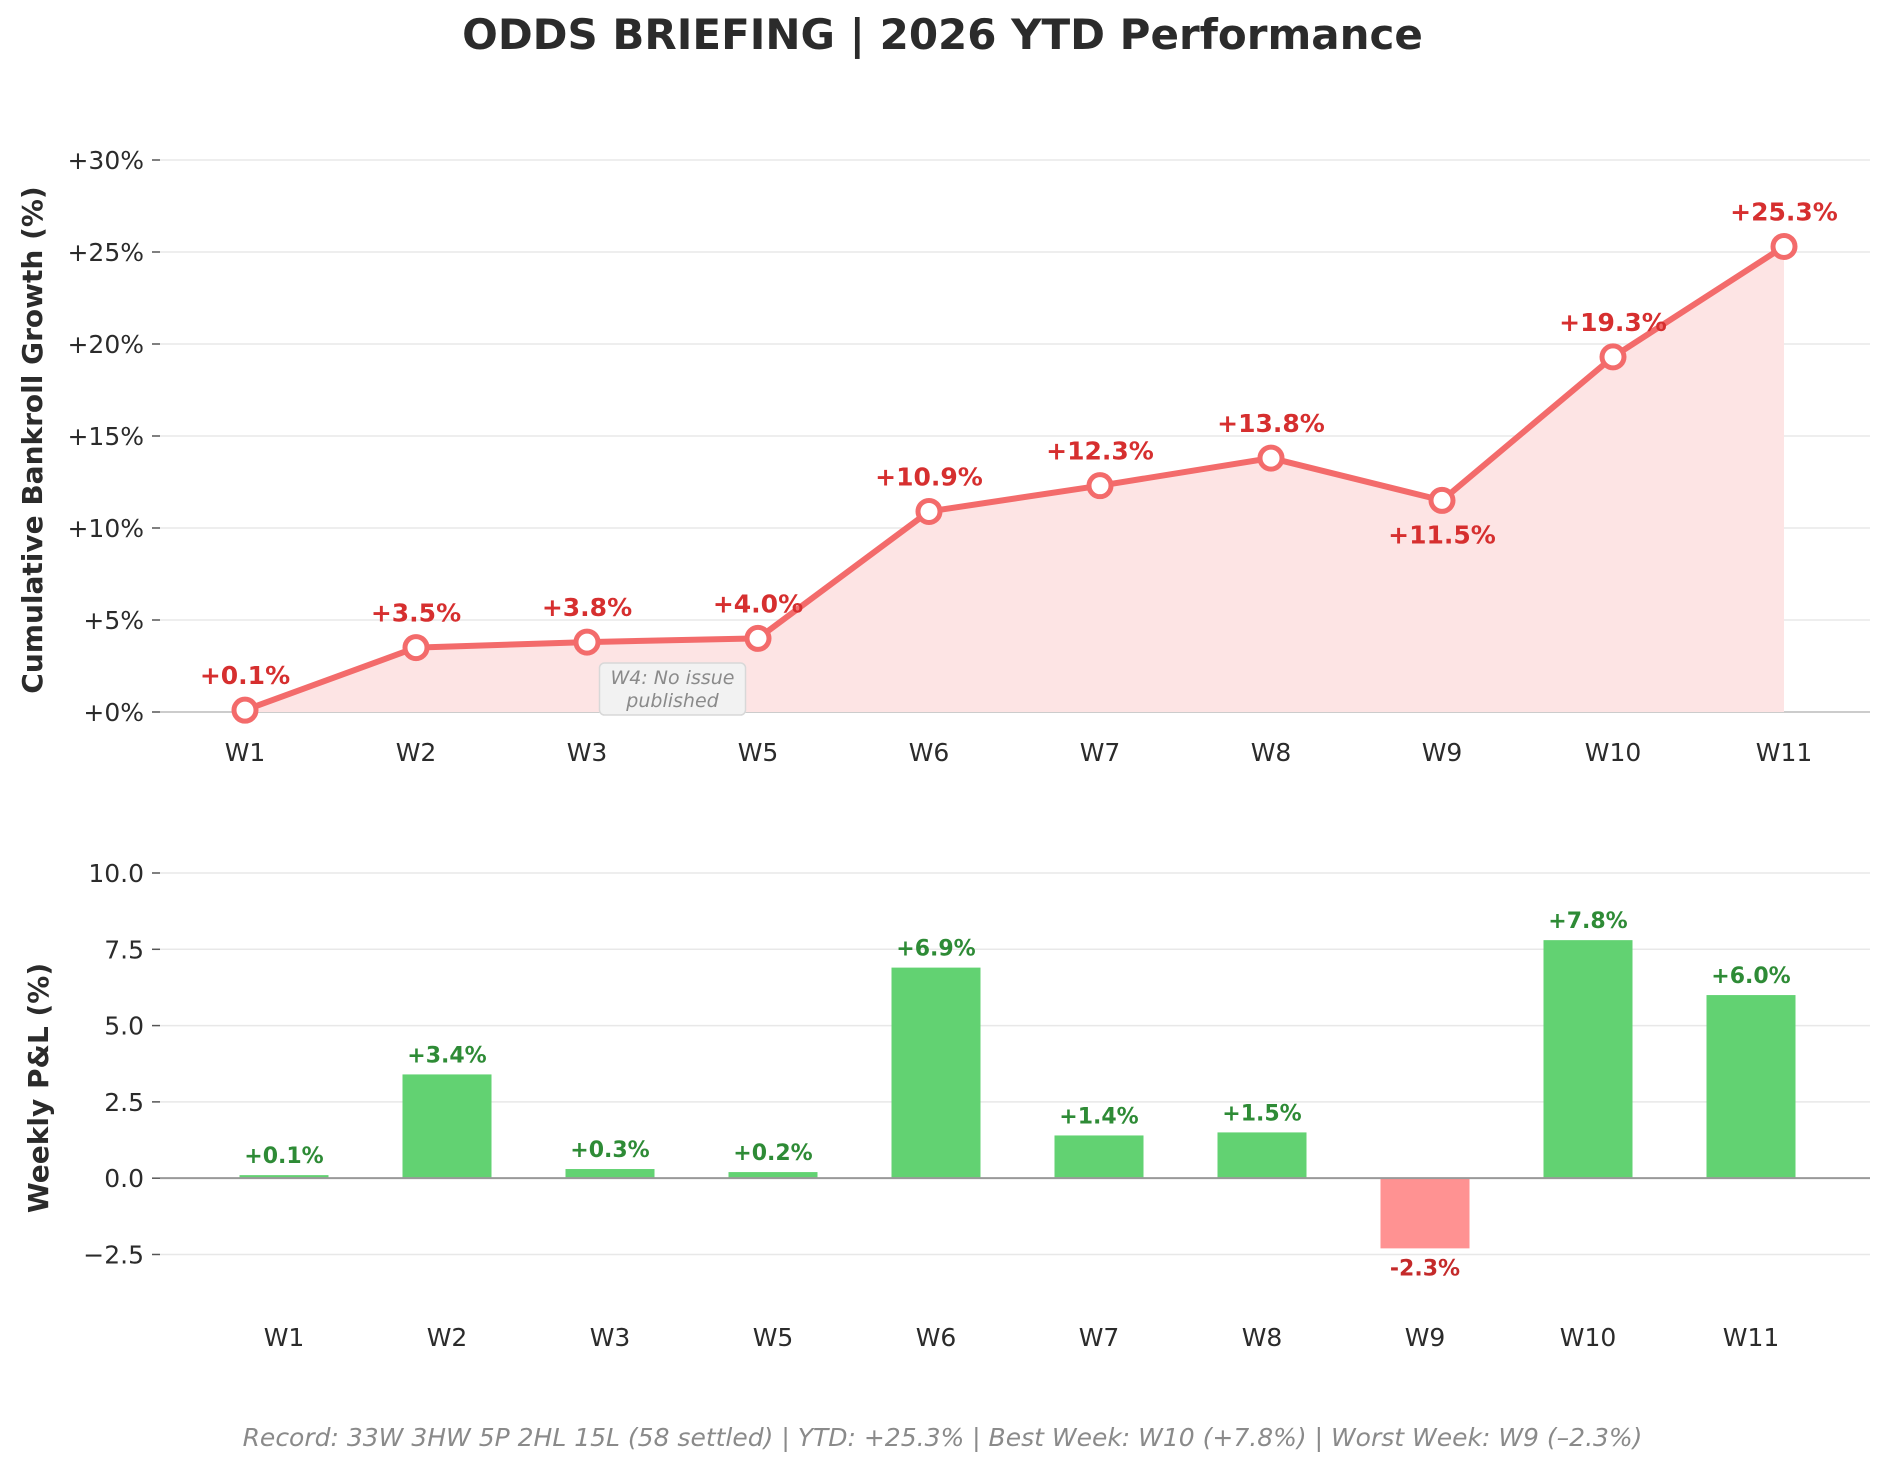 The width and height of the screenshot is (1885, 1472). What do you see at coordinates (1750, 976) in the screenshot?
I see `weekly-data-label: +6.0%` at bounding box center [1750, 976].